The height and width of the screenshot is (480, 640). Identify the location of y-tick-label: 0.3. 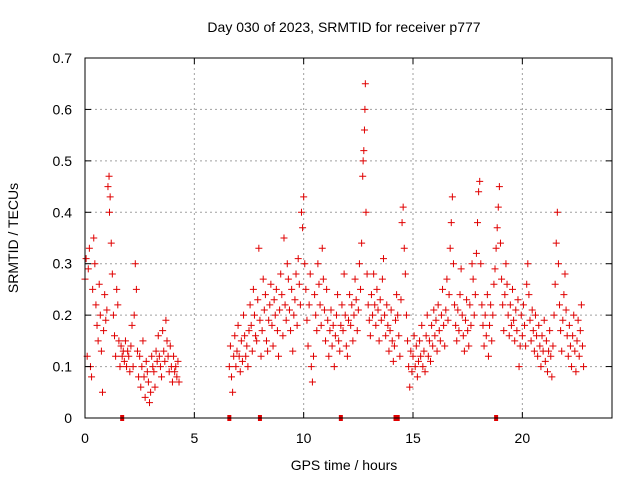
(63, 264).